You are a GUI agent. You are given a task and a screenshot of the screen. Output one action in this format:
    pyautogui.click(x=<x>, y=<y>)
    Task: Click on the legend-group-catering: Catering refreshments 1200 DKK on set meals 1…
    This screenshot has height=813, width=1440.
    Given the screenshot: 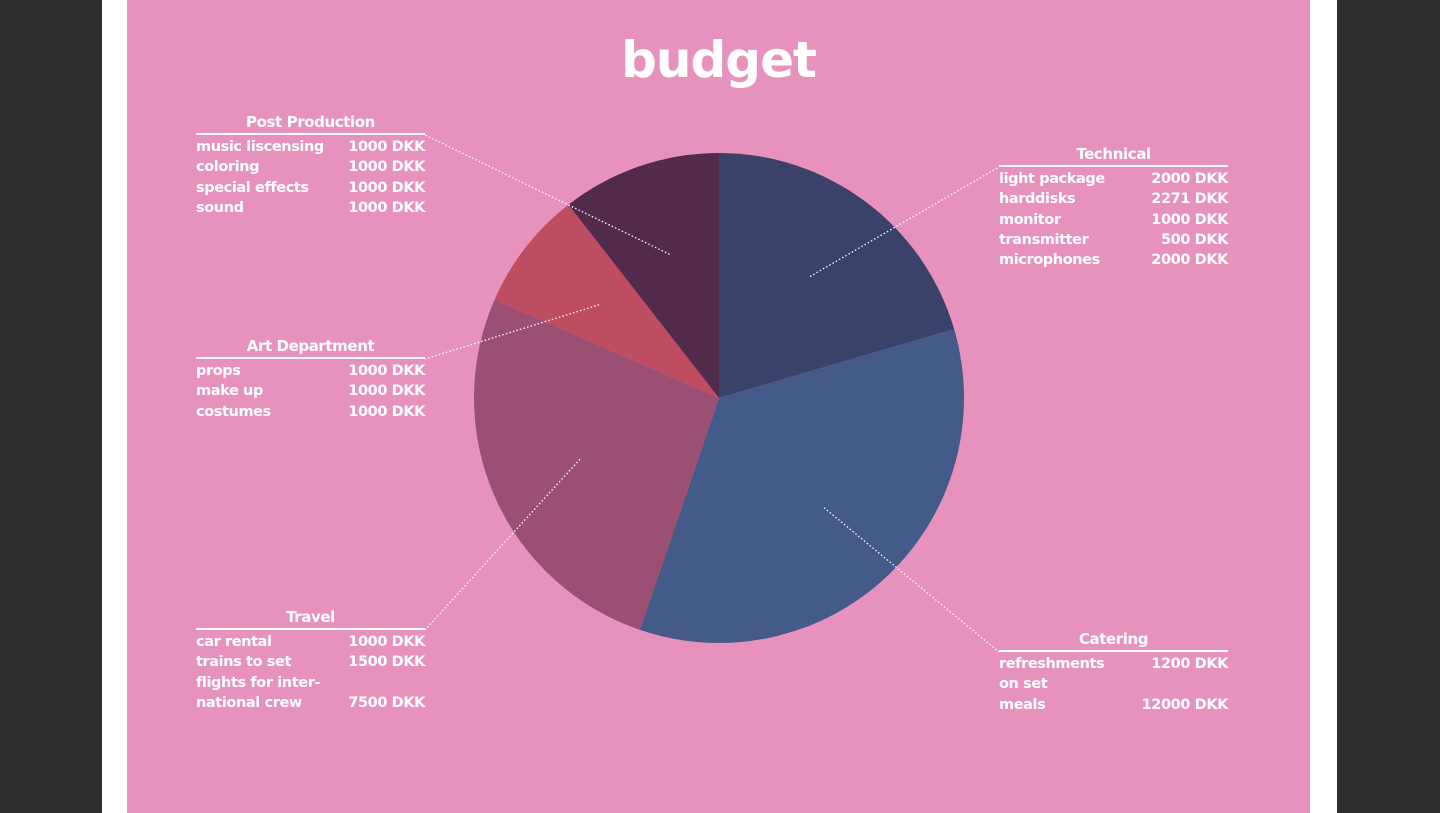 What is the action you would take?
    pyautogui.click(x=1113, y=672)
    